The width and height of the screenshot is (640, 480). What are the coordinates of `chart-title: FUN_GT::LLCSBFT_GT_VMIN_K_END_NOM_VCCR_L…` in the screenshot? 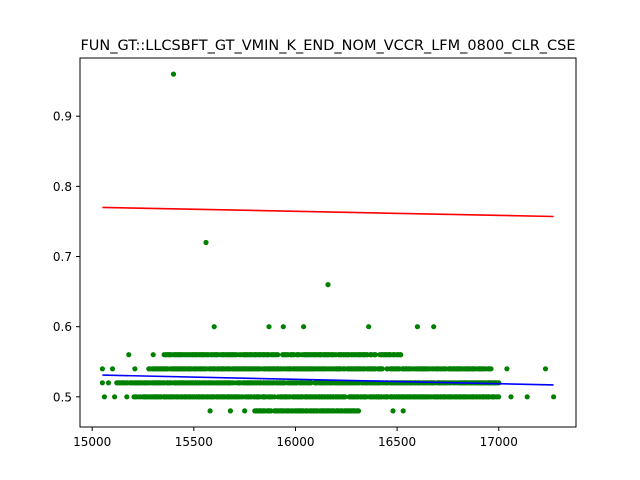 It's located at (327, 46).